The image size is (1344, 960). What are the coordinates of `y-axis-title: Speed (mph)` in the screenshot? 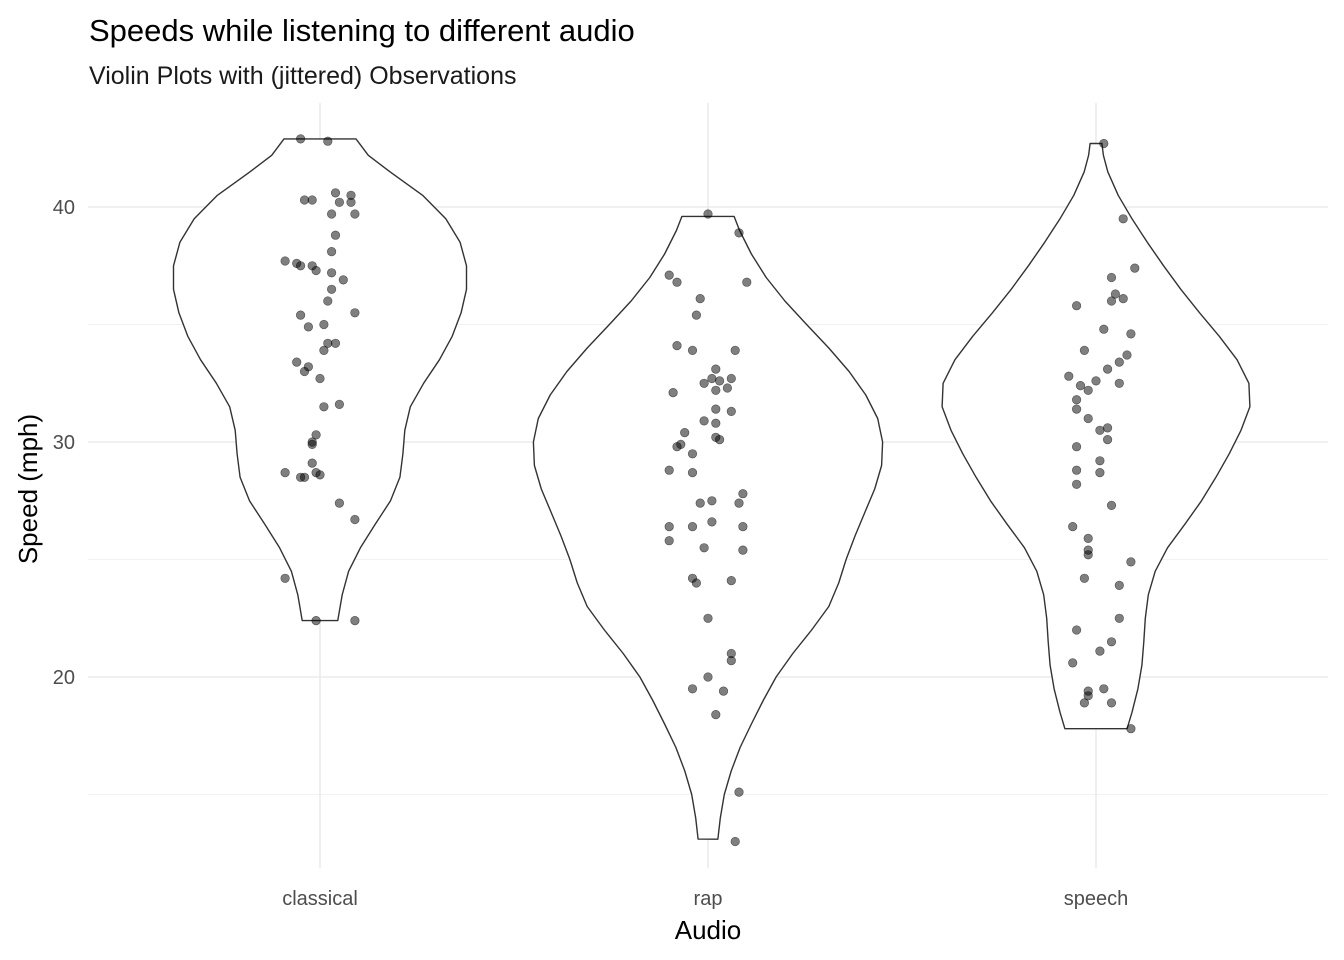 It's located at (28, 489).